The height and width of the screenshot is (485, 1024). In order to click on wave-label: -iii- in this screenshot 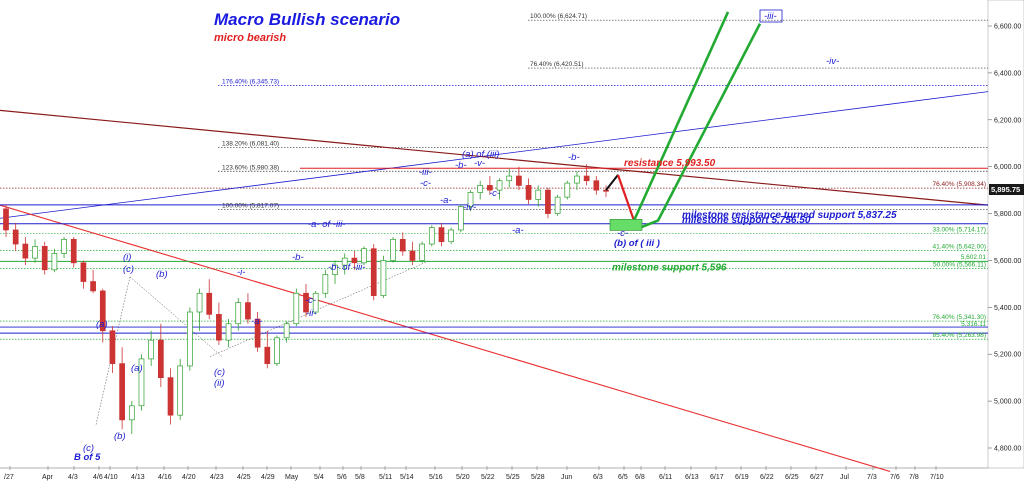, I will do `click(770, 16)`.